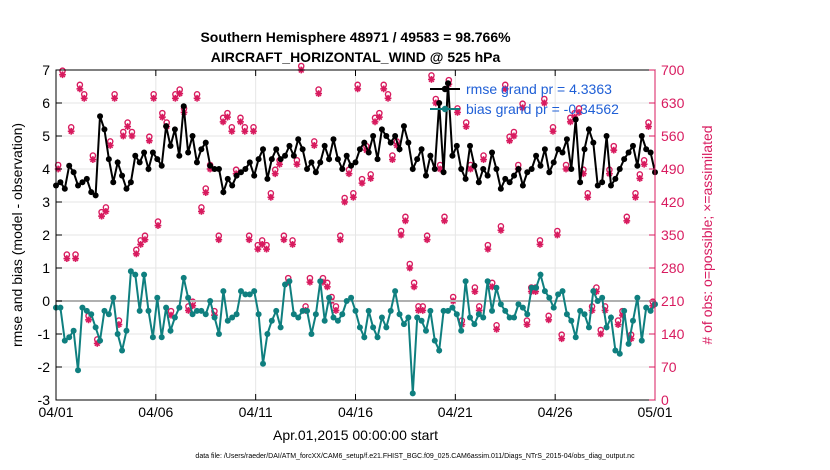 The width and height of the screenshot is (830, 470). Describe the element at coordinates (17, 235) in the screenshot. I see `left-y-axis-label: rmse and bias (model - observation)` at that location.